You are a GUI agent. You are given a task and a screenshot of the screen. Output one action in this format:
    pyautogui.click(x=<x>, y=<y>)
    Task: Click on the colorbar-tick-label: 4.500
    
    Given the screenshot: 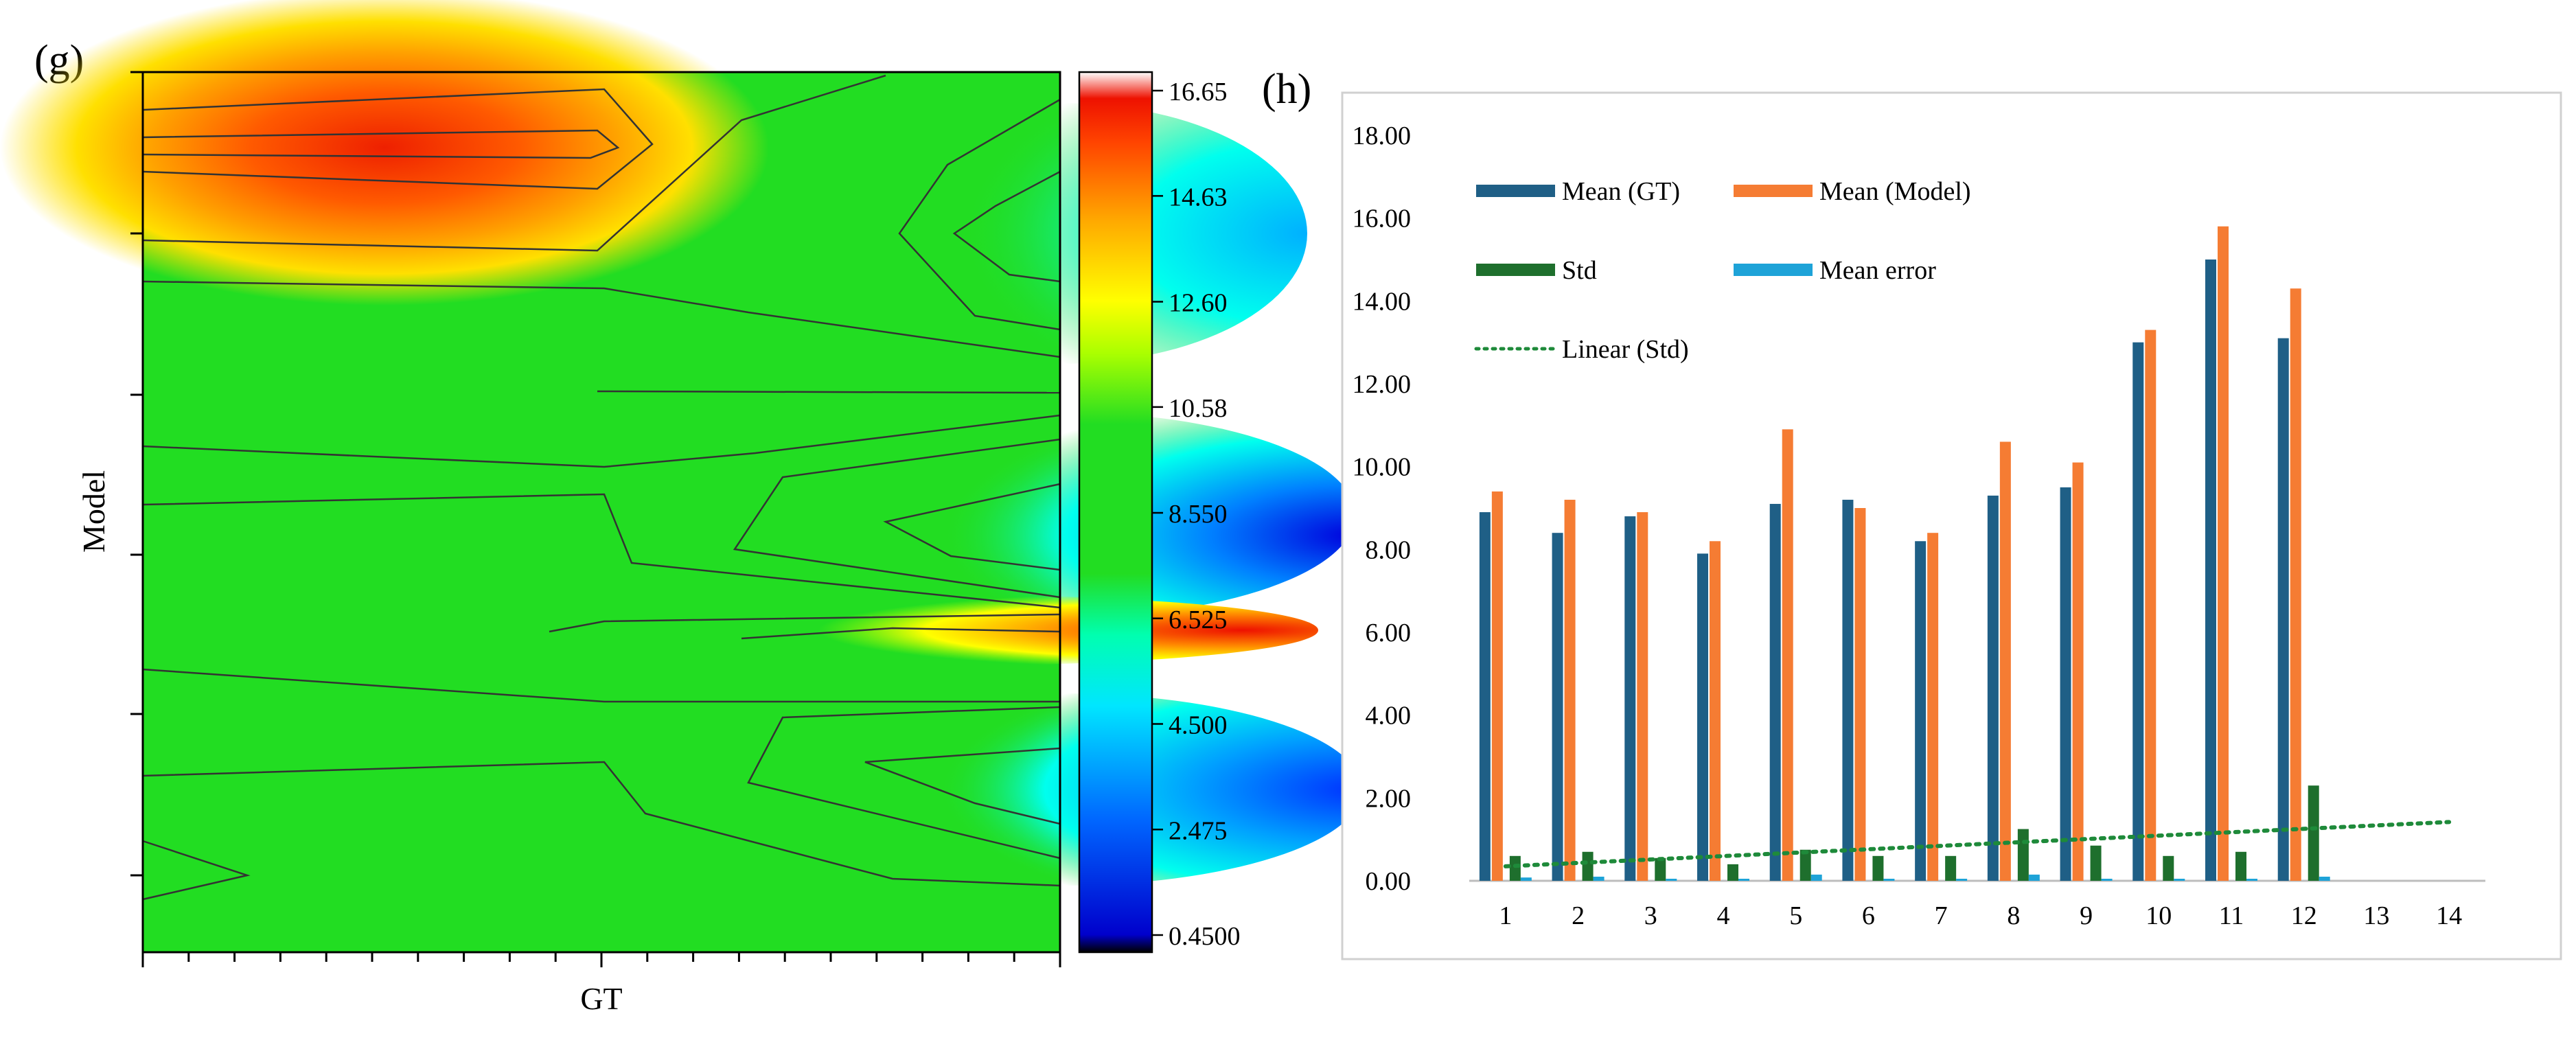 What is the action you would take?
    pyautogui.click(x=1198, y=725)
    